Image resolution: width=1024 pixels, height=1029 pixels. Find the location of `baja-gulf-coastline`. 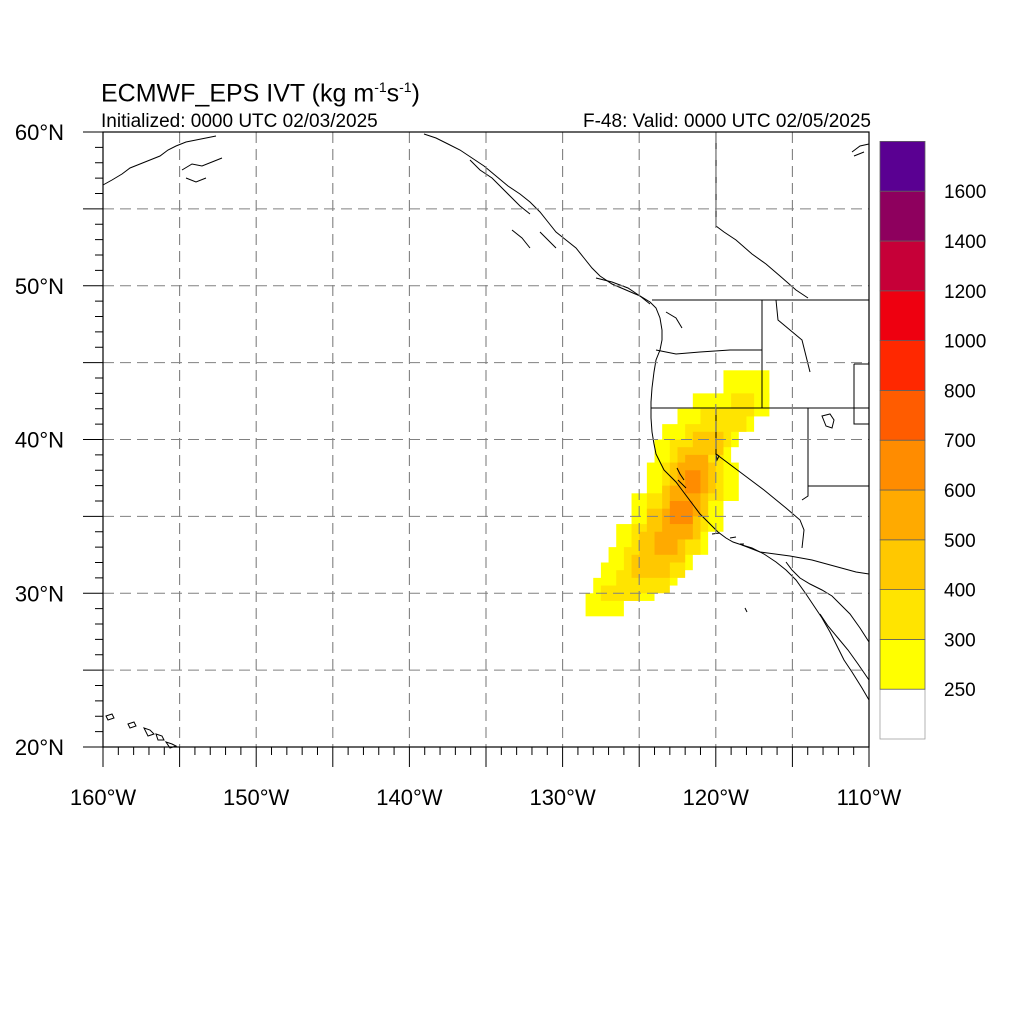

baja-gulf-coastline is located at coordinates (827, 621).